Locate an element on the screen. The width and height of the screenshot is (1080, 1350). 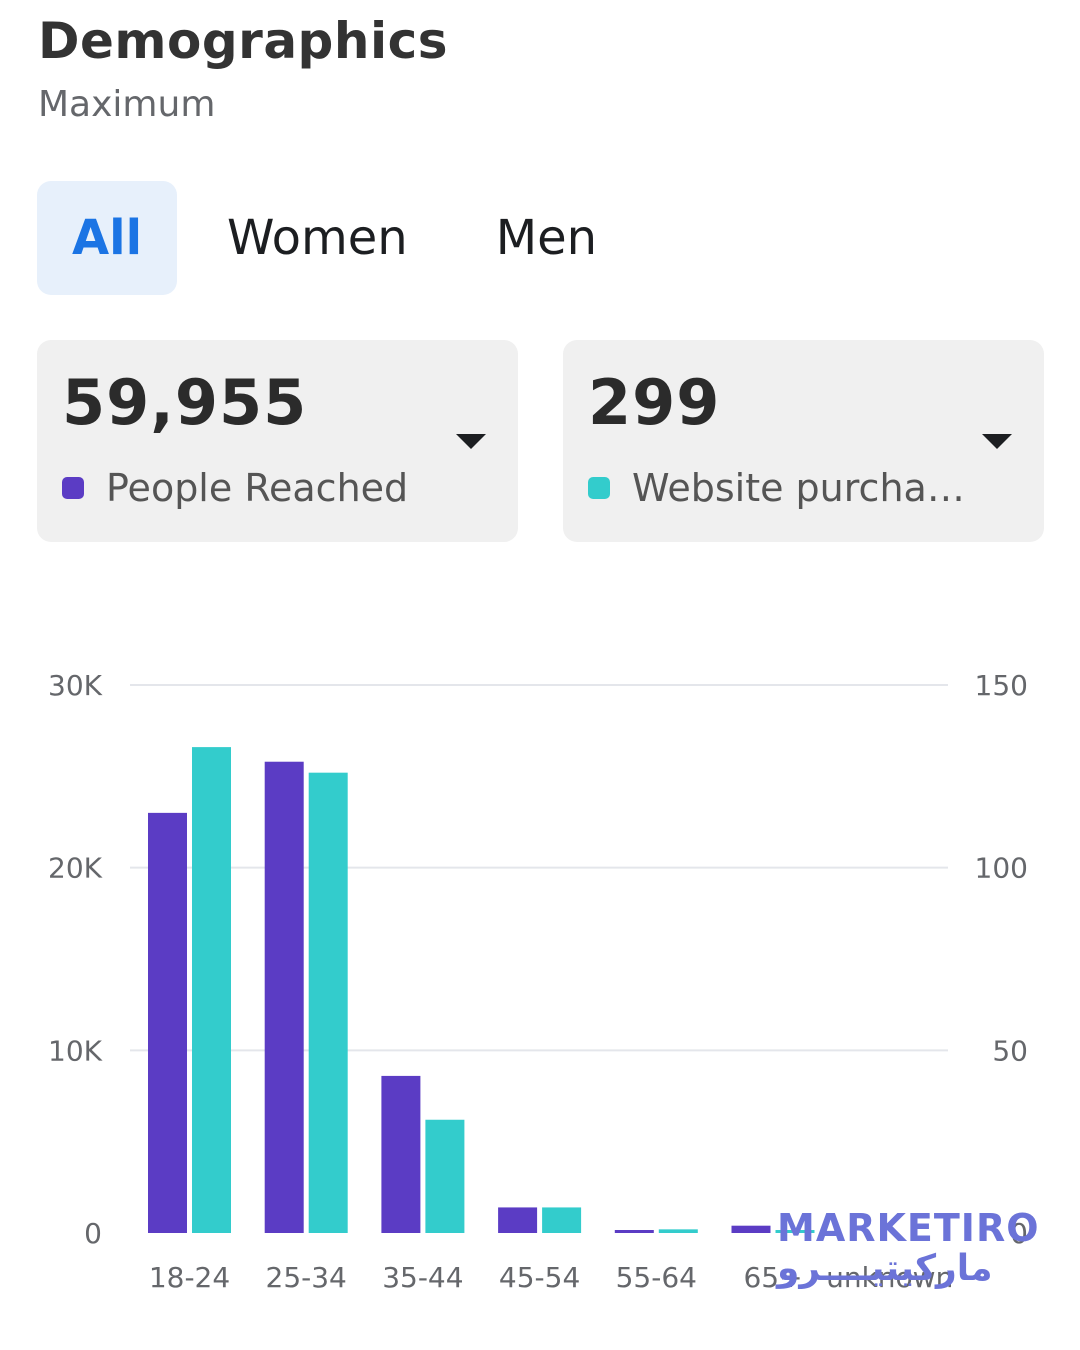
y-right-tick-label: 150 is located at coordinates (1001, 685).